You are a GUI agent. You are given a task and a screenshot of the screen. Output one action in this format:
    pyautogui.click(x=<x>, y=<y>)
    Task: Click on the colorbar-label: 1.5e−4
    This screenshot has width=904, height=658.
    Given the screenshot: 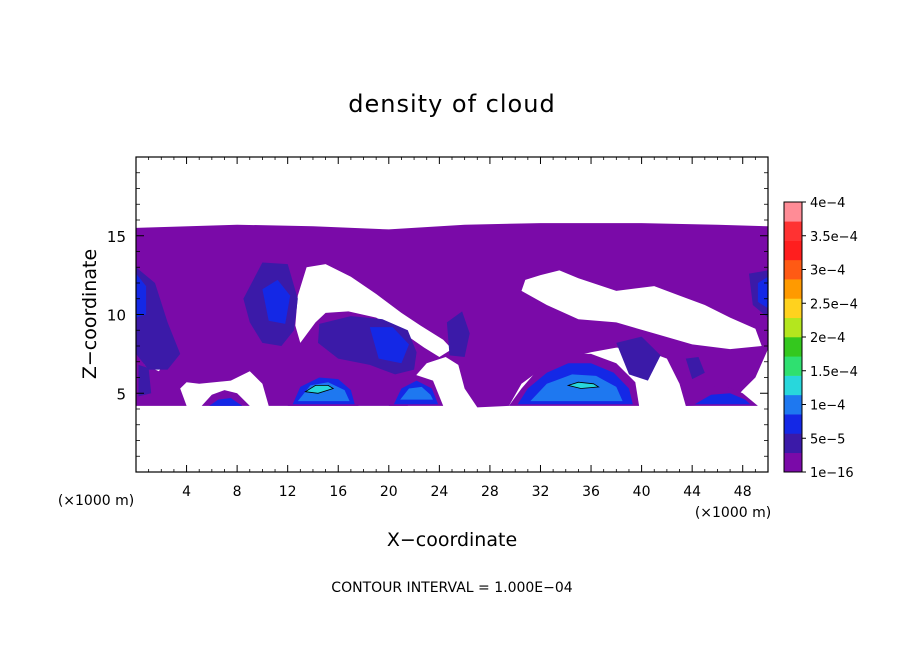 What is the action you would take?
    pyautogui.click(x=834, y=372)
    